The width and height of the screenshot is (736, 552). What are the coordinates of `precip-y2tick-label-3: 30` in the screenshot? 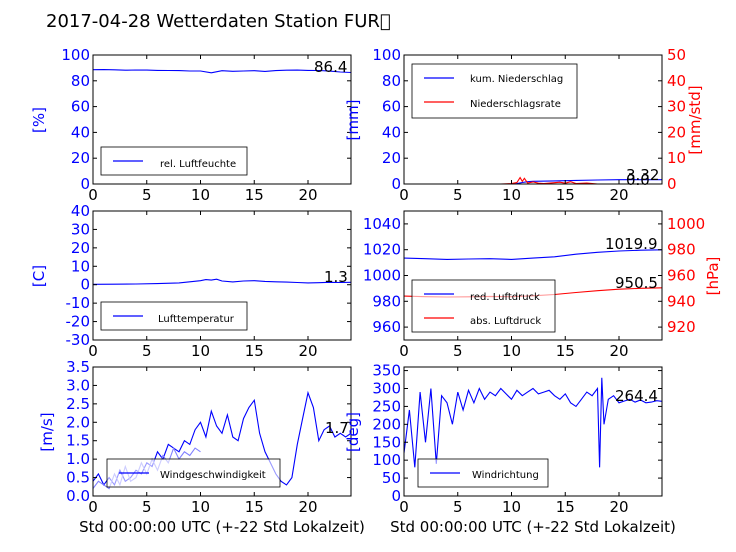 It's located at (676, 107).